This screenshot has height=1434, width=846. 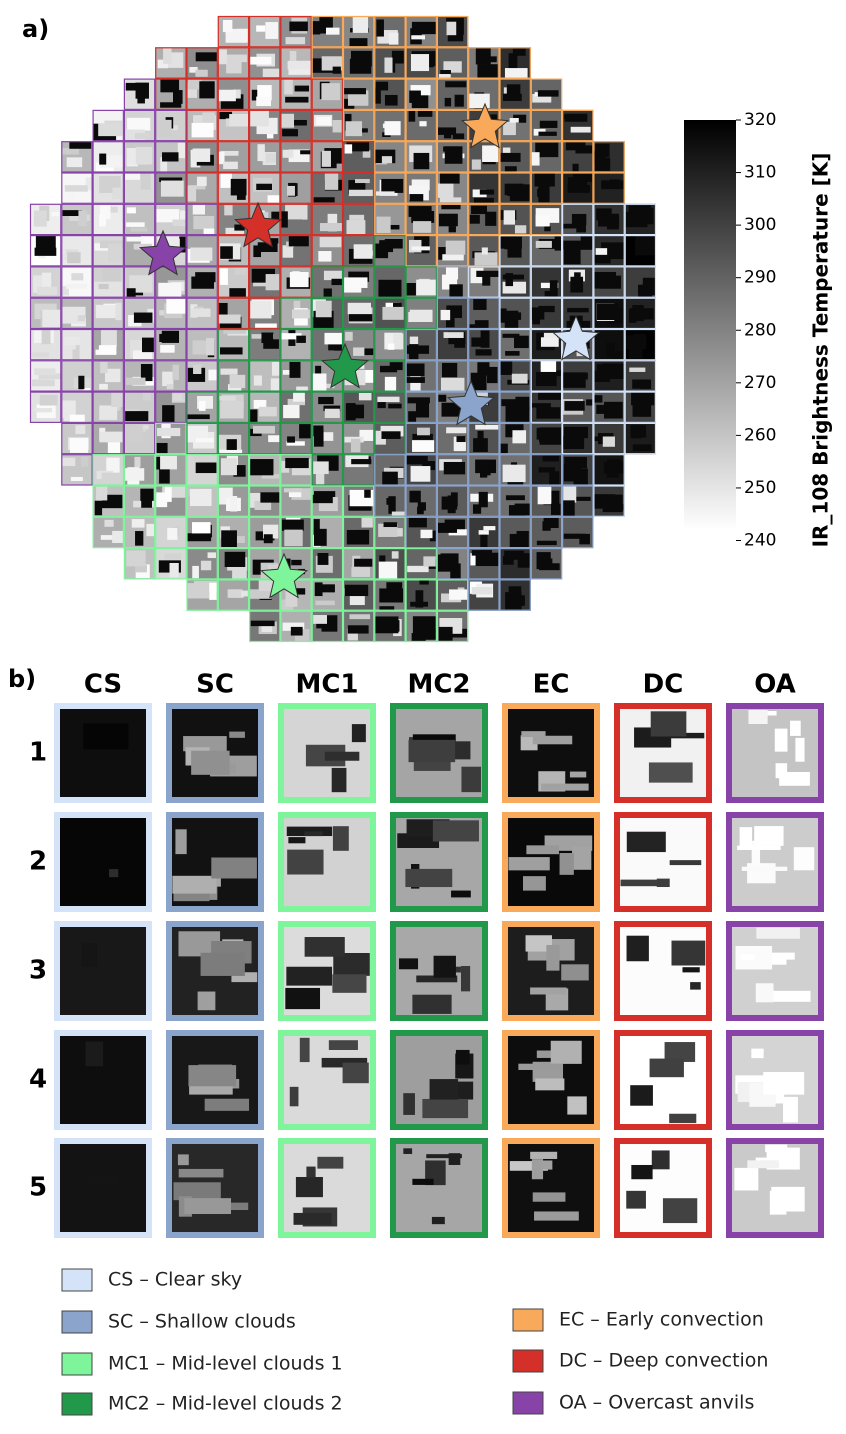 I want to click on legend-label: SC – Shallow clouds, so click(x=202, y=1322).